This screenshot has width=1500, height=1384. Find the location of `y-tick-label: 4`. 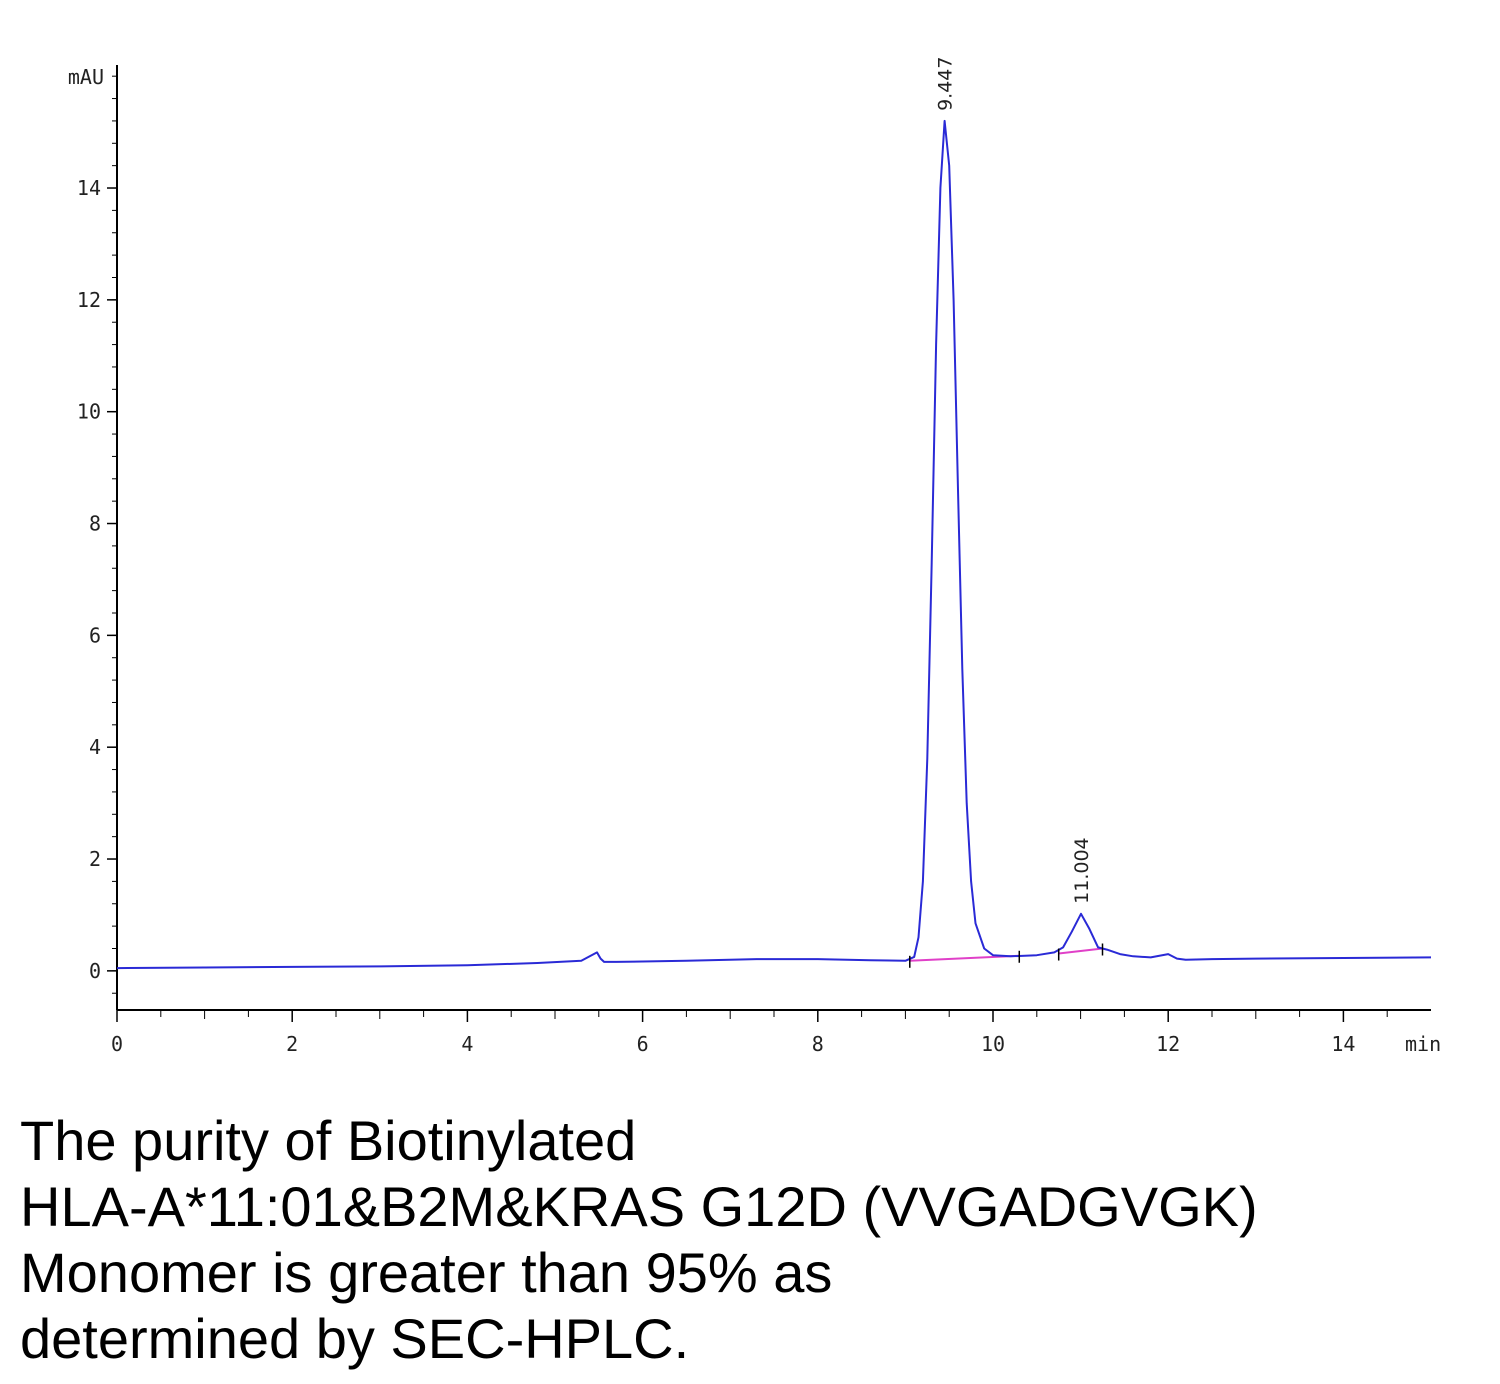

y-tick-label: 4 is located at coordinates (95, 747).